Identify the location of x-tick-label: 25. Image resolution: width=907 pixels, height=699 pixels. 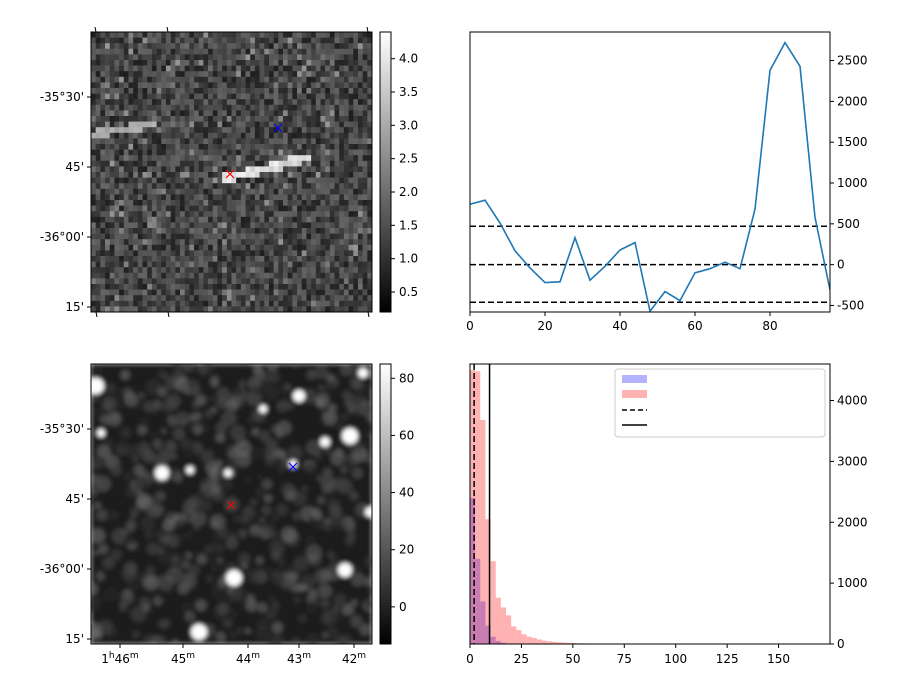
(521, 659).